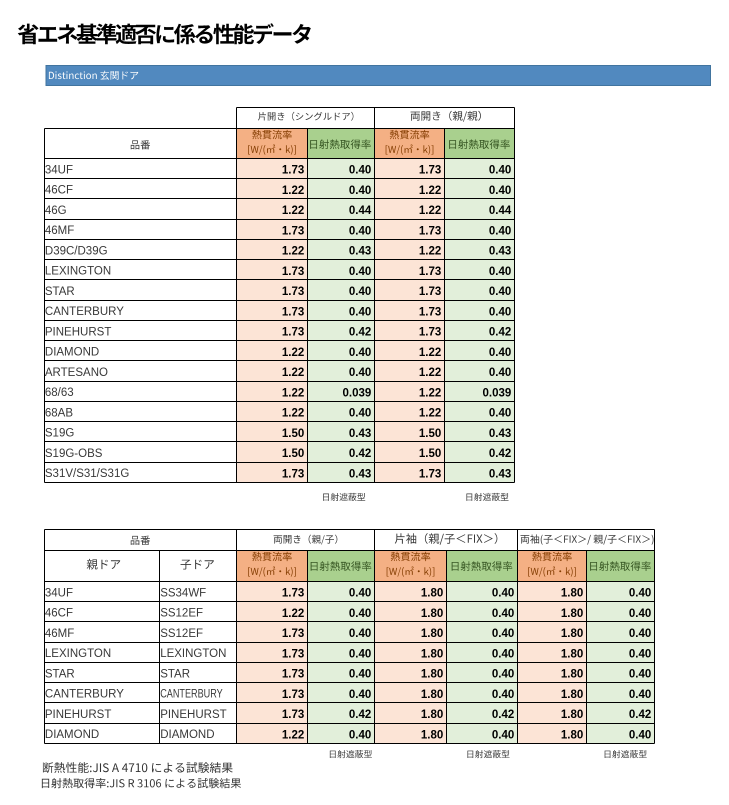 Image resolution: width=729 pixels, height=805 pixels. I want to click on svg-text: S31V/S31/S31G, so click(87, 474).